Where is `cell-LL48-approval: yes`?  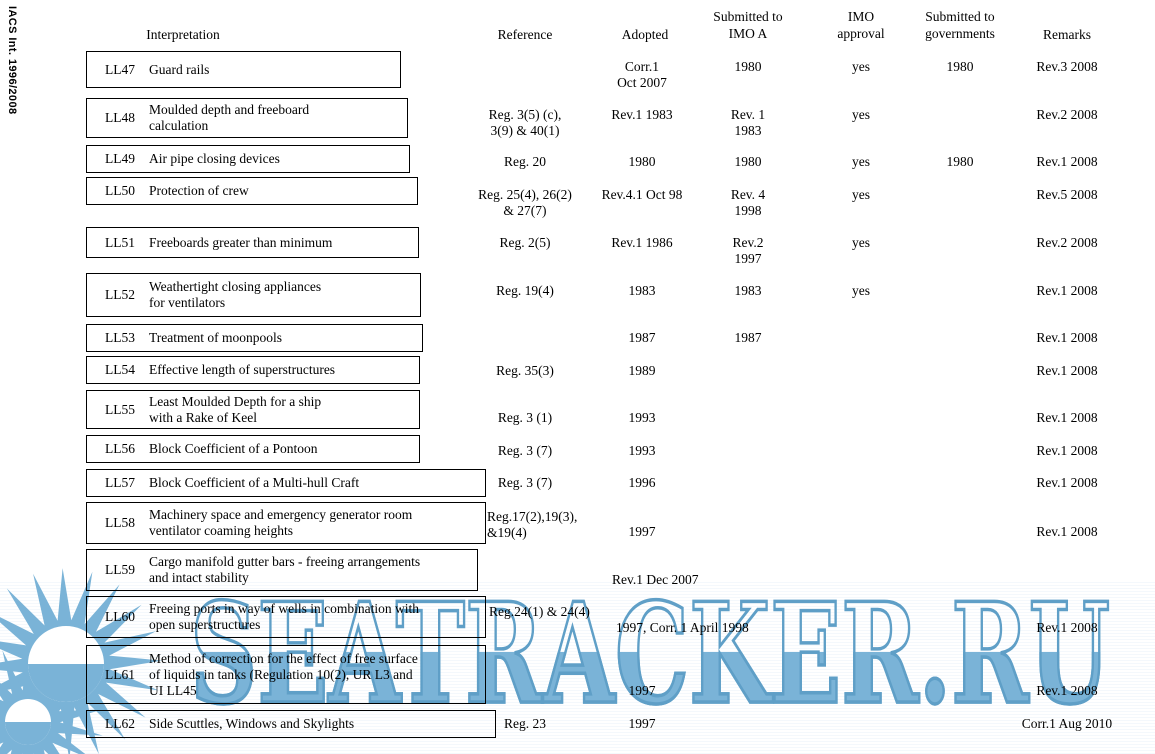 cell-LL48-approval: yes is located at coordinates (861, 114).